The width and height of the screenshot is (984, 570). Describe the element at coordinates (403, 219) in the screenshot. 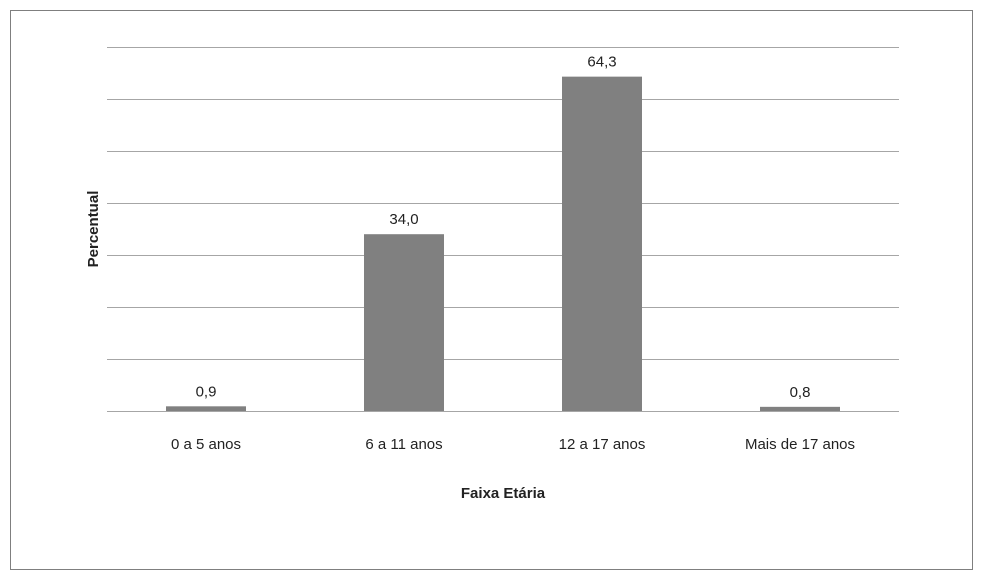

I see `data-label-1: 34,0` at that location.